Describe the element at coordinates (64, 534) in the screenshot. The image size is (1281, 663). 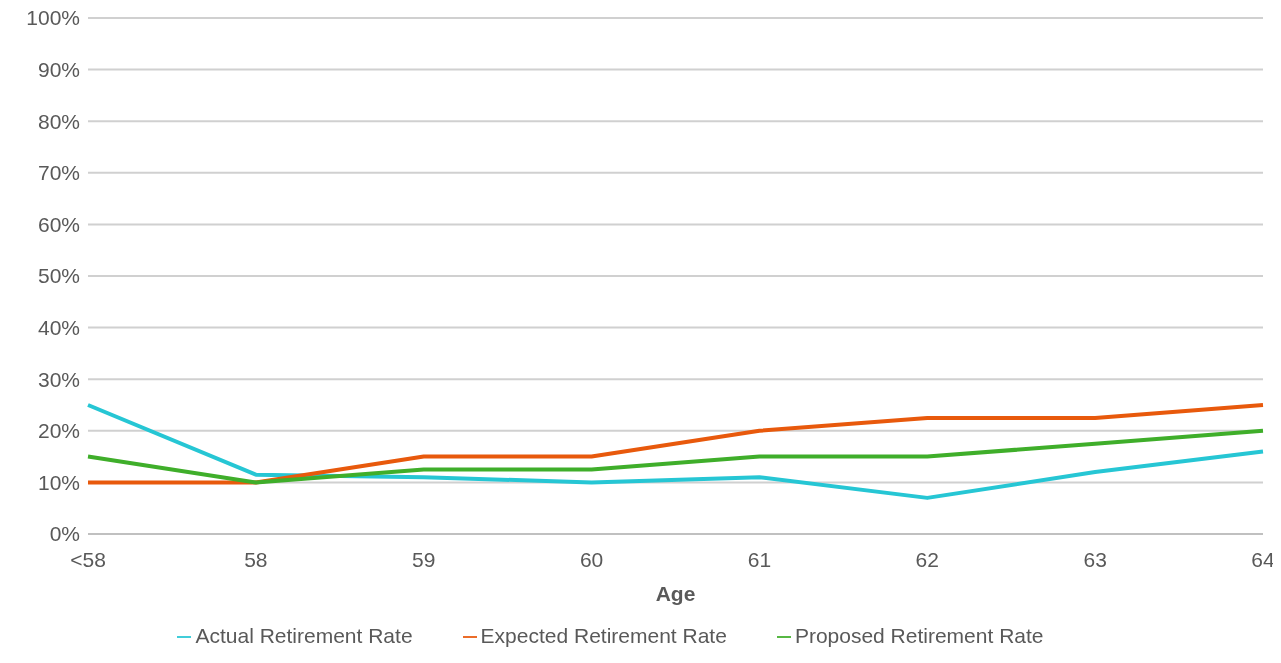
I see `y-tick-label: 0%` at that location.